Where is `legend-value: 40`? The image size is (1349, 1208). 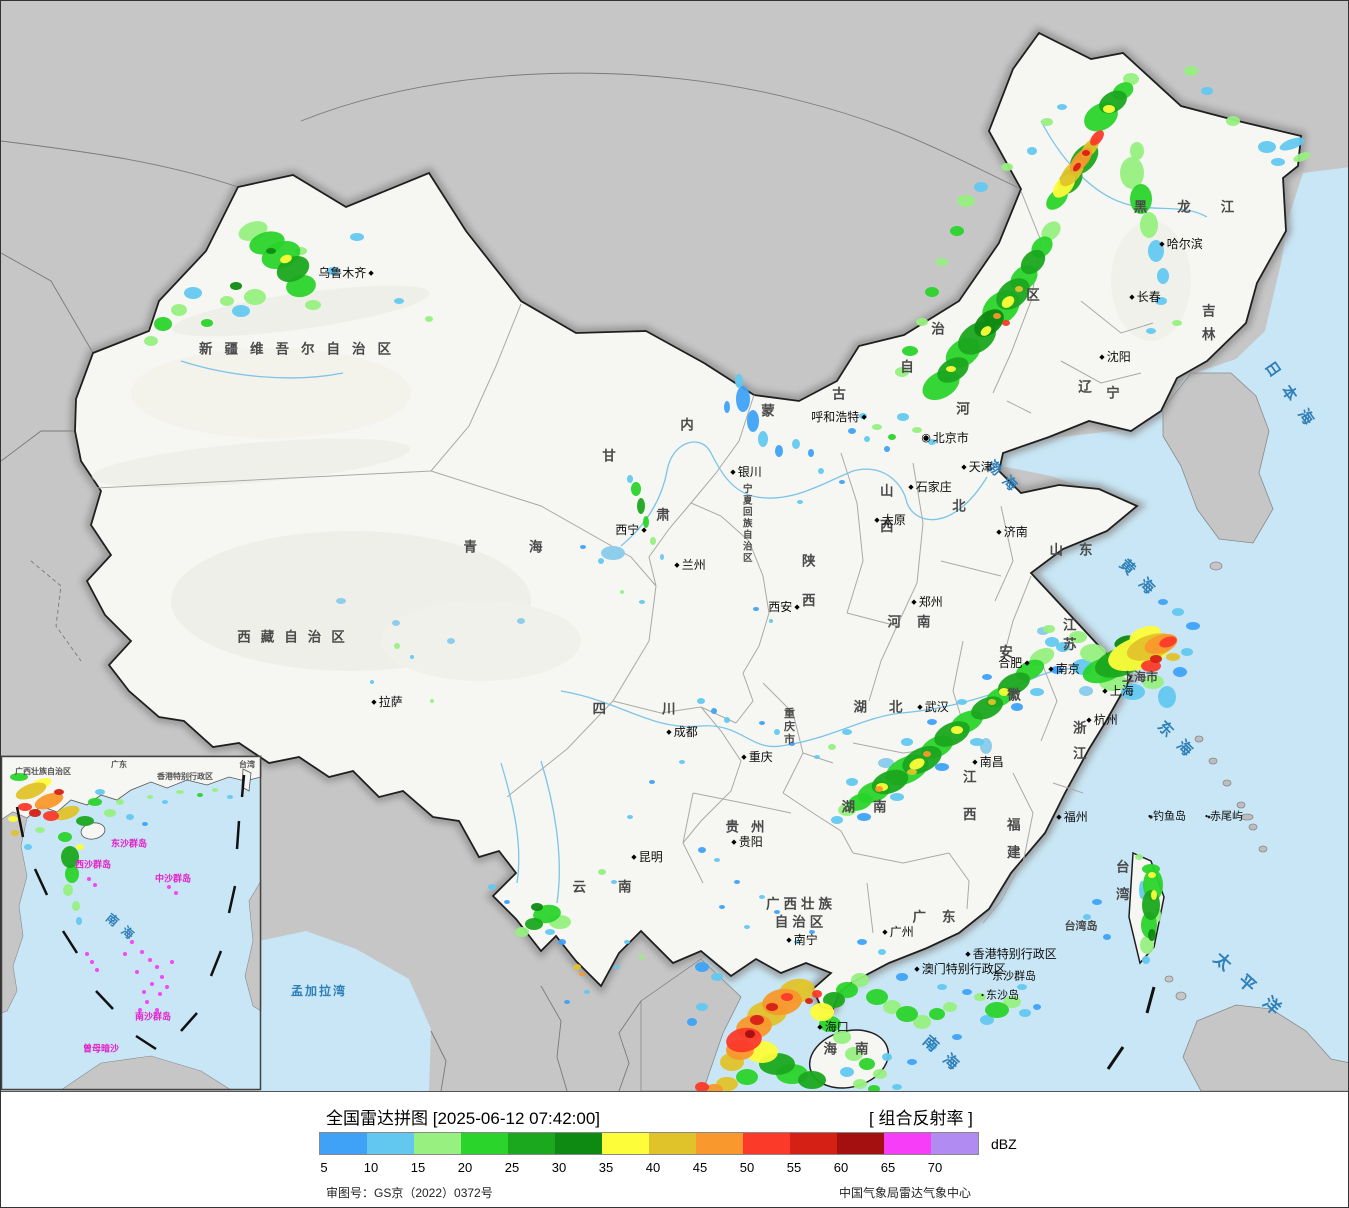 legend-value: 40 is located at coordinates (653, 1167).